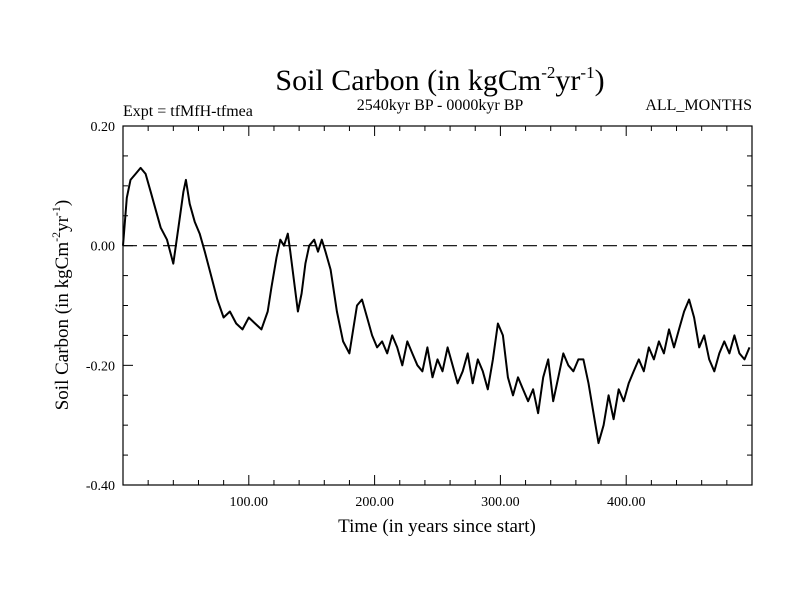  Describe the element at coordinates (62, 326) in the screenshot. I see `ylabel-main: Soil Carbon (in kgCm` at that location.